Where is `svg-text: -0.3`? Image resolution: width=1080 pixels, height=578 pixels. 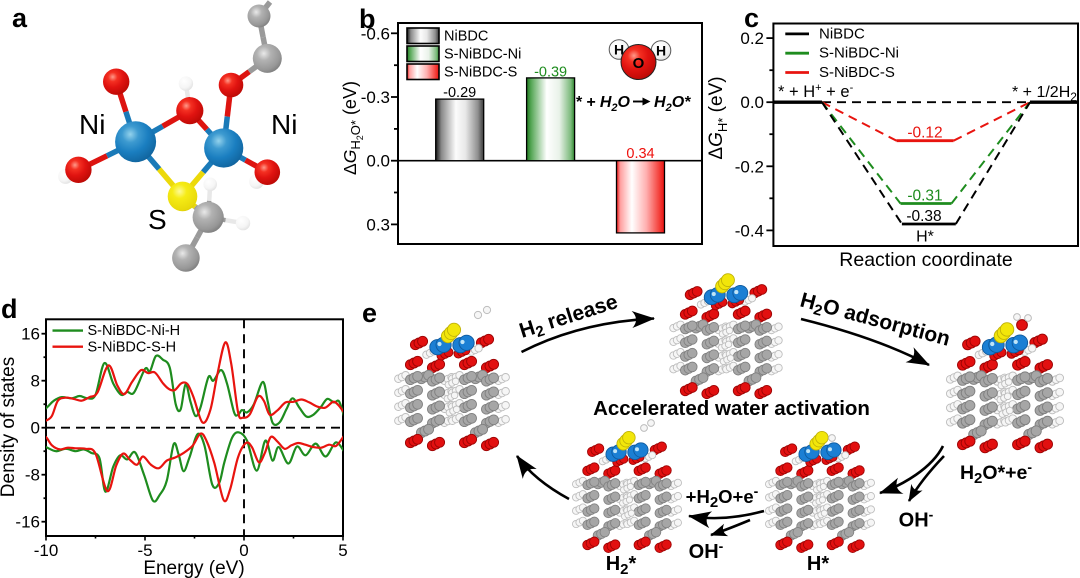
svg-text: -0.3 is located at coordinates (375, 97).